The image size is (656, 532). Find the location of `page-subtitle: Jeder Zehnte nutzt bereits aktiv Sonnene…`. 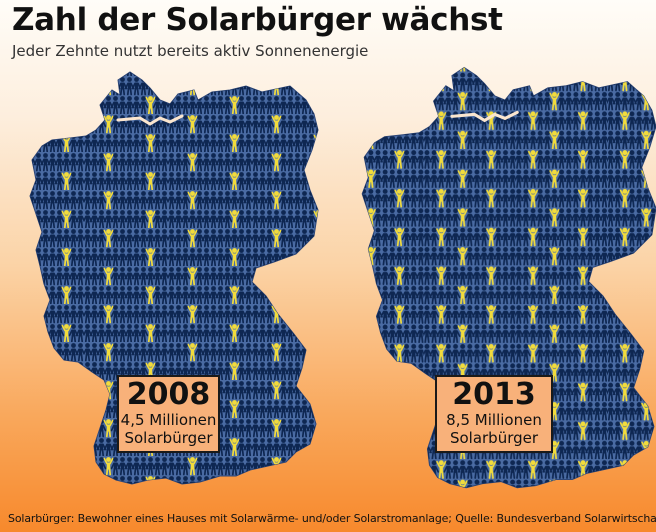

page-subtitle: Jeder Zehnte nutzt bereits aktiv Sonnene… is located at coordinates (190, 51).